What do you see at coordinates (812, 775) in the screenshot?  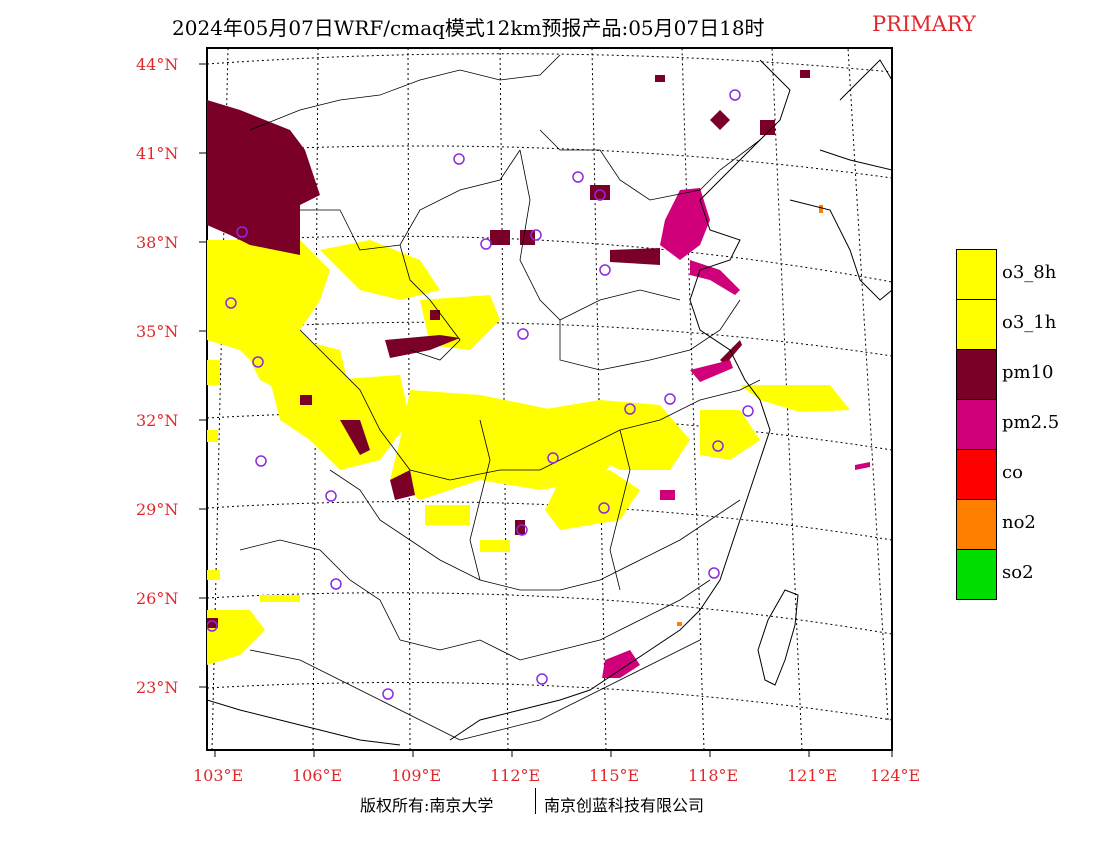 I see `lon-label-121: 121°E` at bounding box center [812, 775].